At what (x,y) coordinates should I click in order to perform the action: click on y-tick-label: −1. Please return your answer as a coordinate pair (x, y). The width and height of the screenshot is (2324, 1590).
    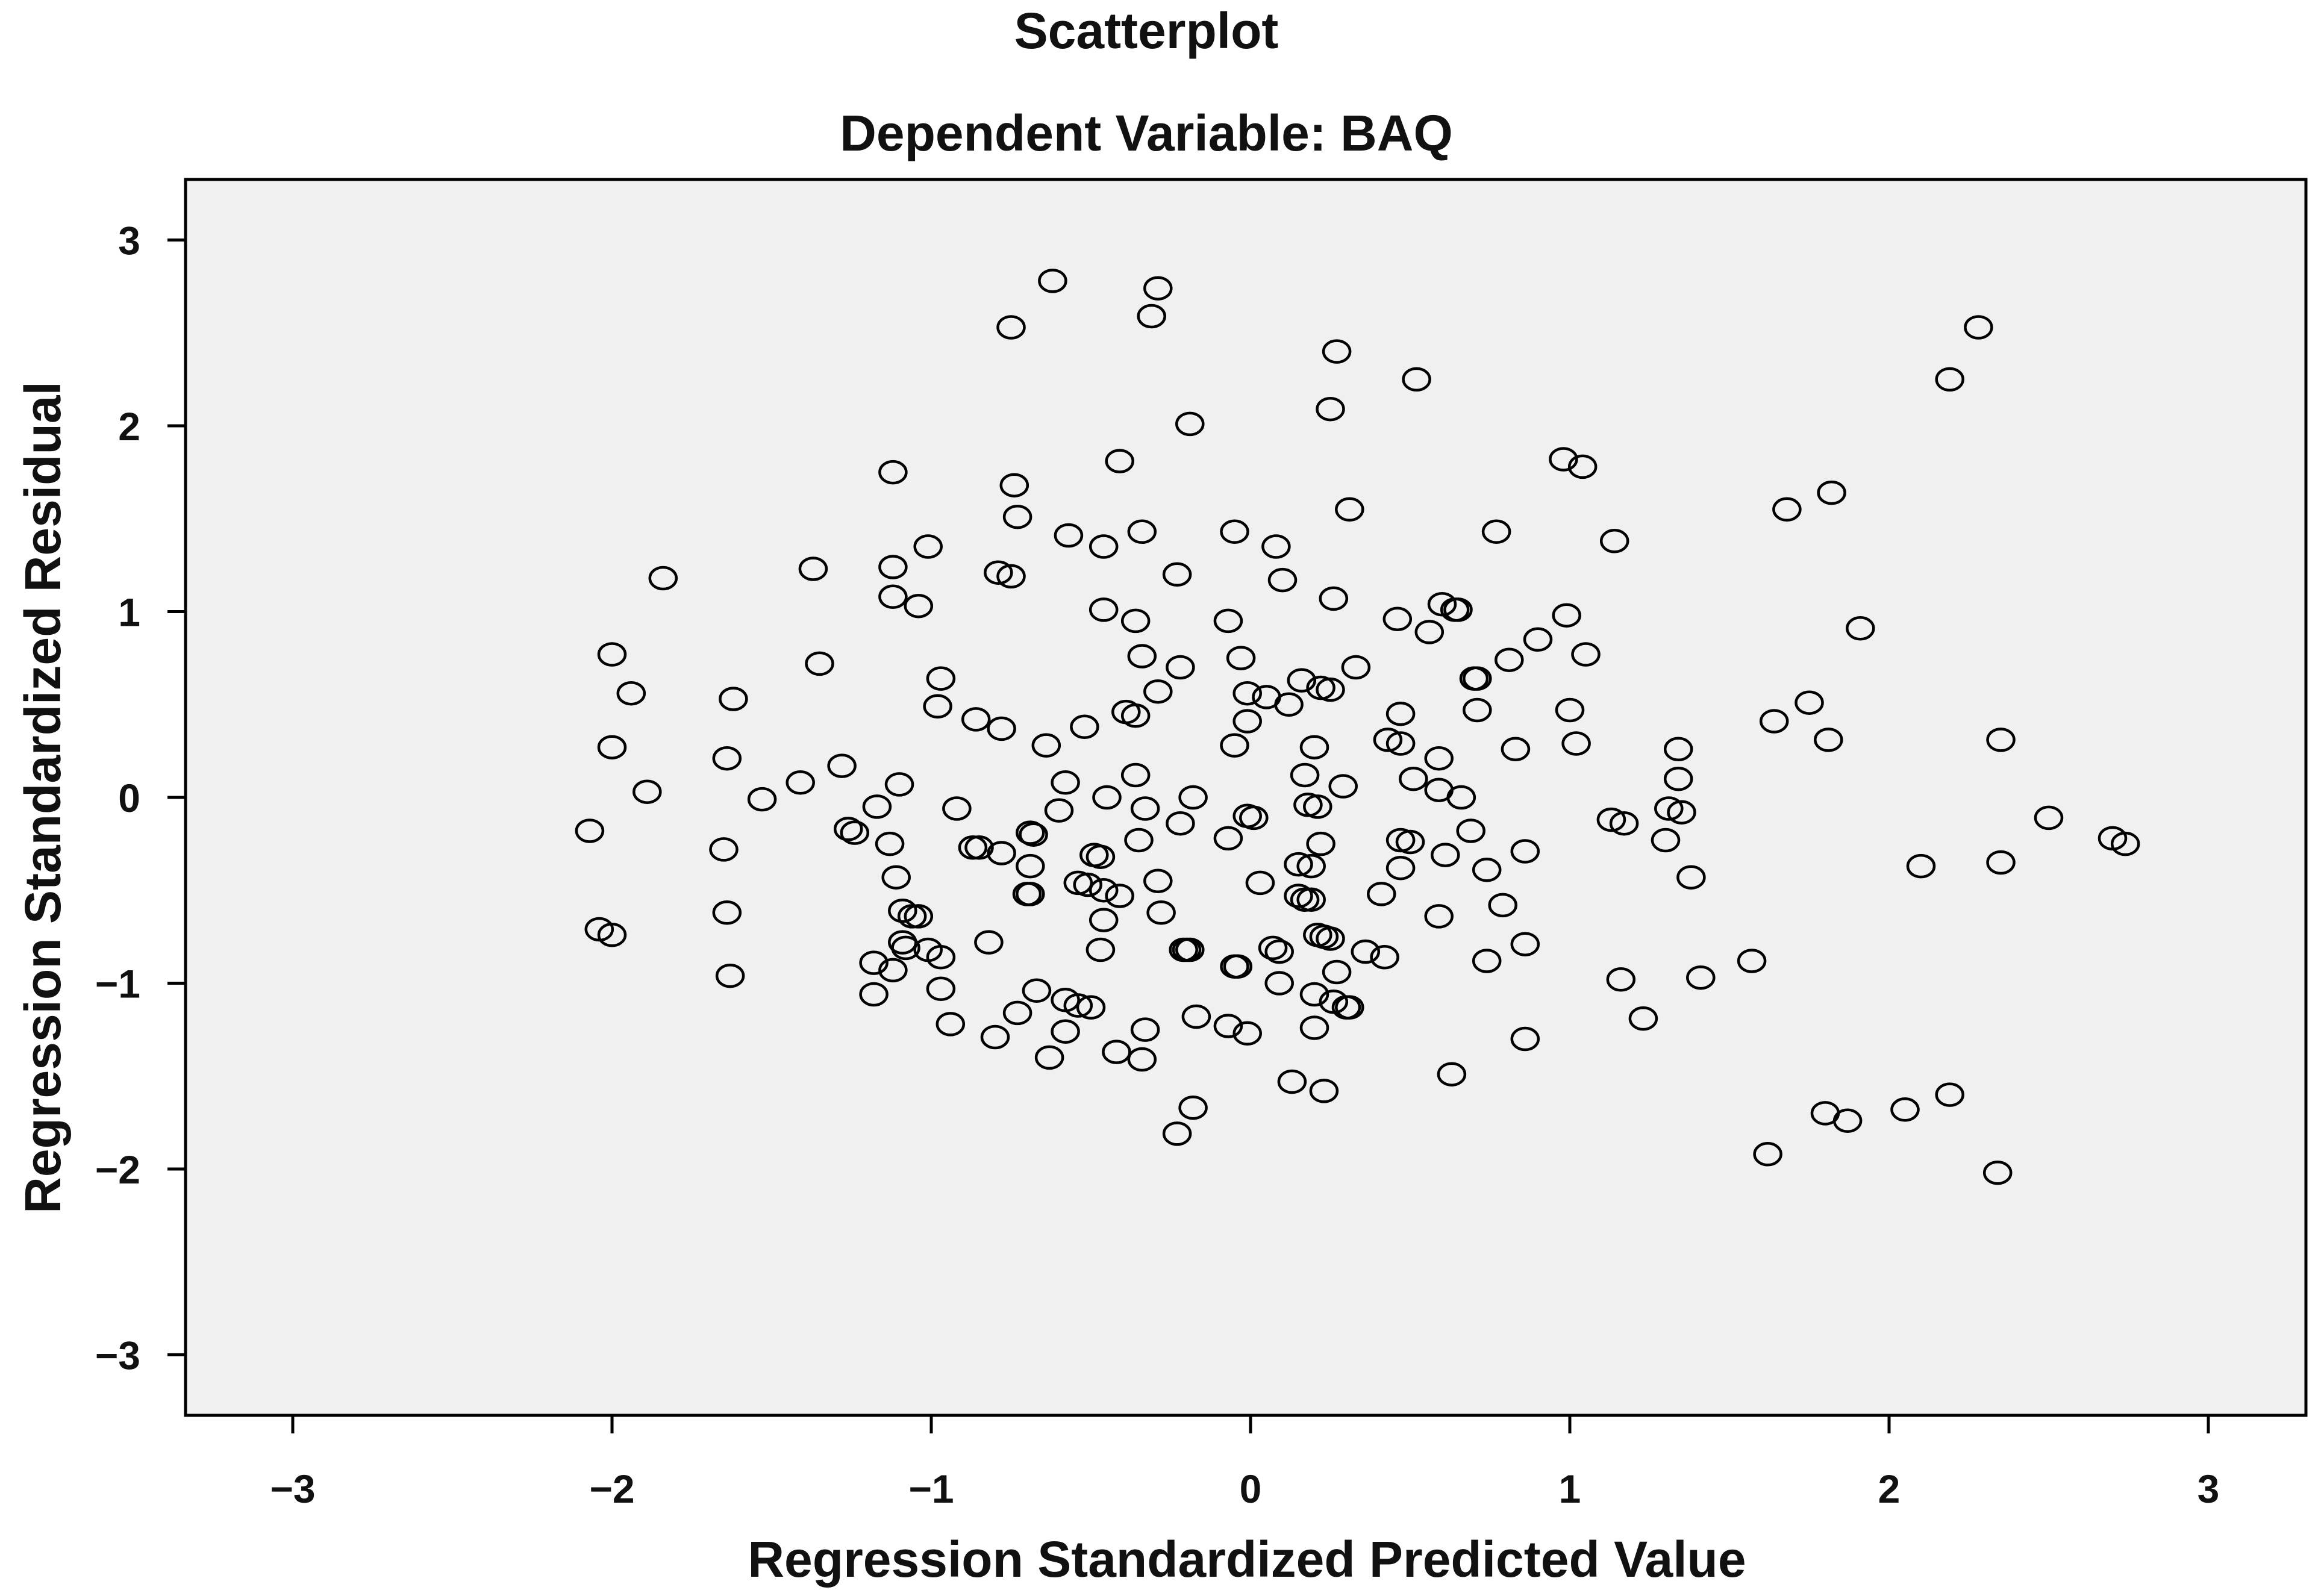
    Looking at the image, I should click on (117, 984).